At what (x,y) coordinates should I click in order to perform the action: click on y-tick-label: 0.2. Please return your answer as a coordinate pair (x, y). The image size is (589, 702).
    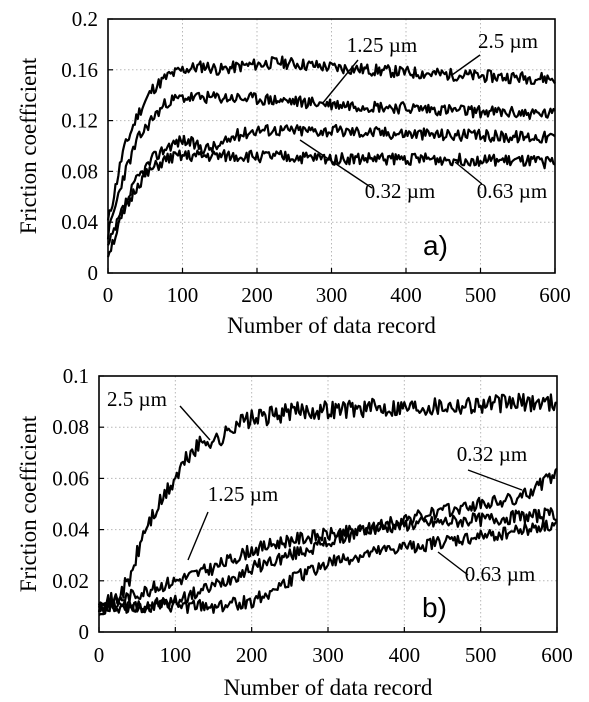
    Looking at the image, I should click on (85, 19).